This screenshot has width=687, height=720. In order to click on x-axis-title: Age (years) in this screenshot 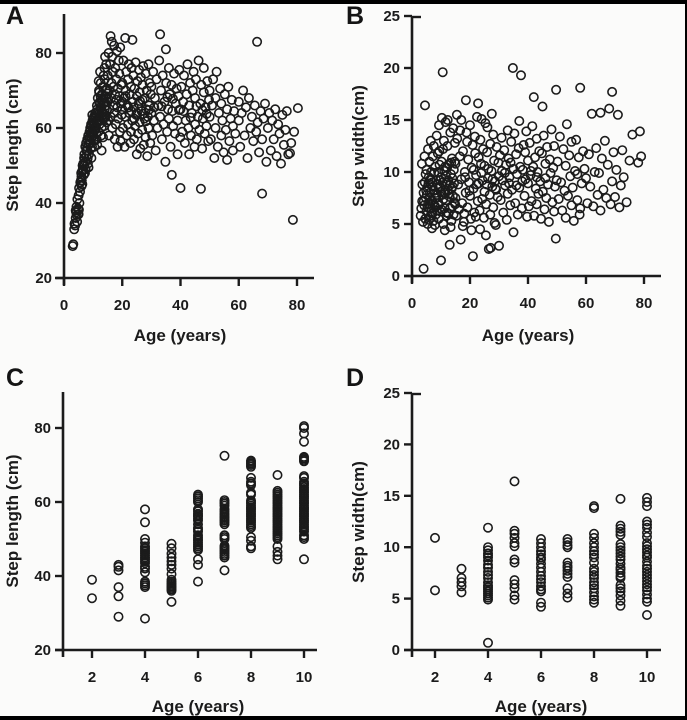, I will do `click(541, 706)`.